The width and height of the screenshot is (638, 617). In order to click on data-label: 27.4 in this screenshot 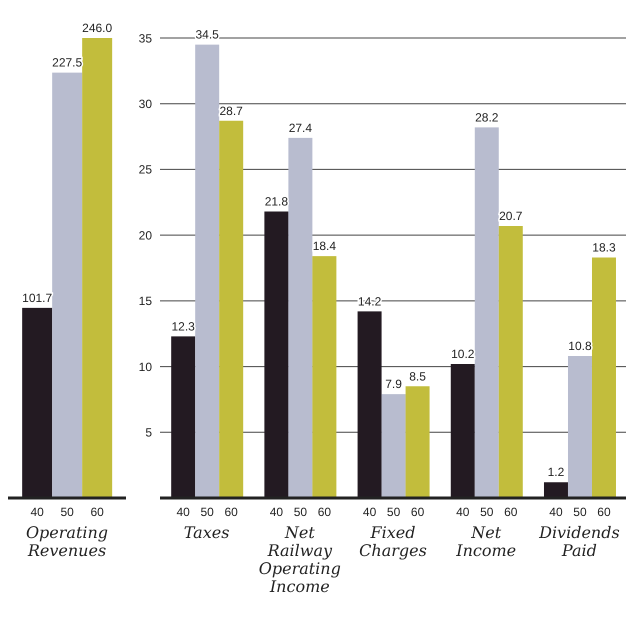, I will do `click(300, 127)`.